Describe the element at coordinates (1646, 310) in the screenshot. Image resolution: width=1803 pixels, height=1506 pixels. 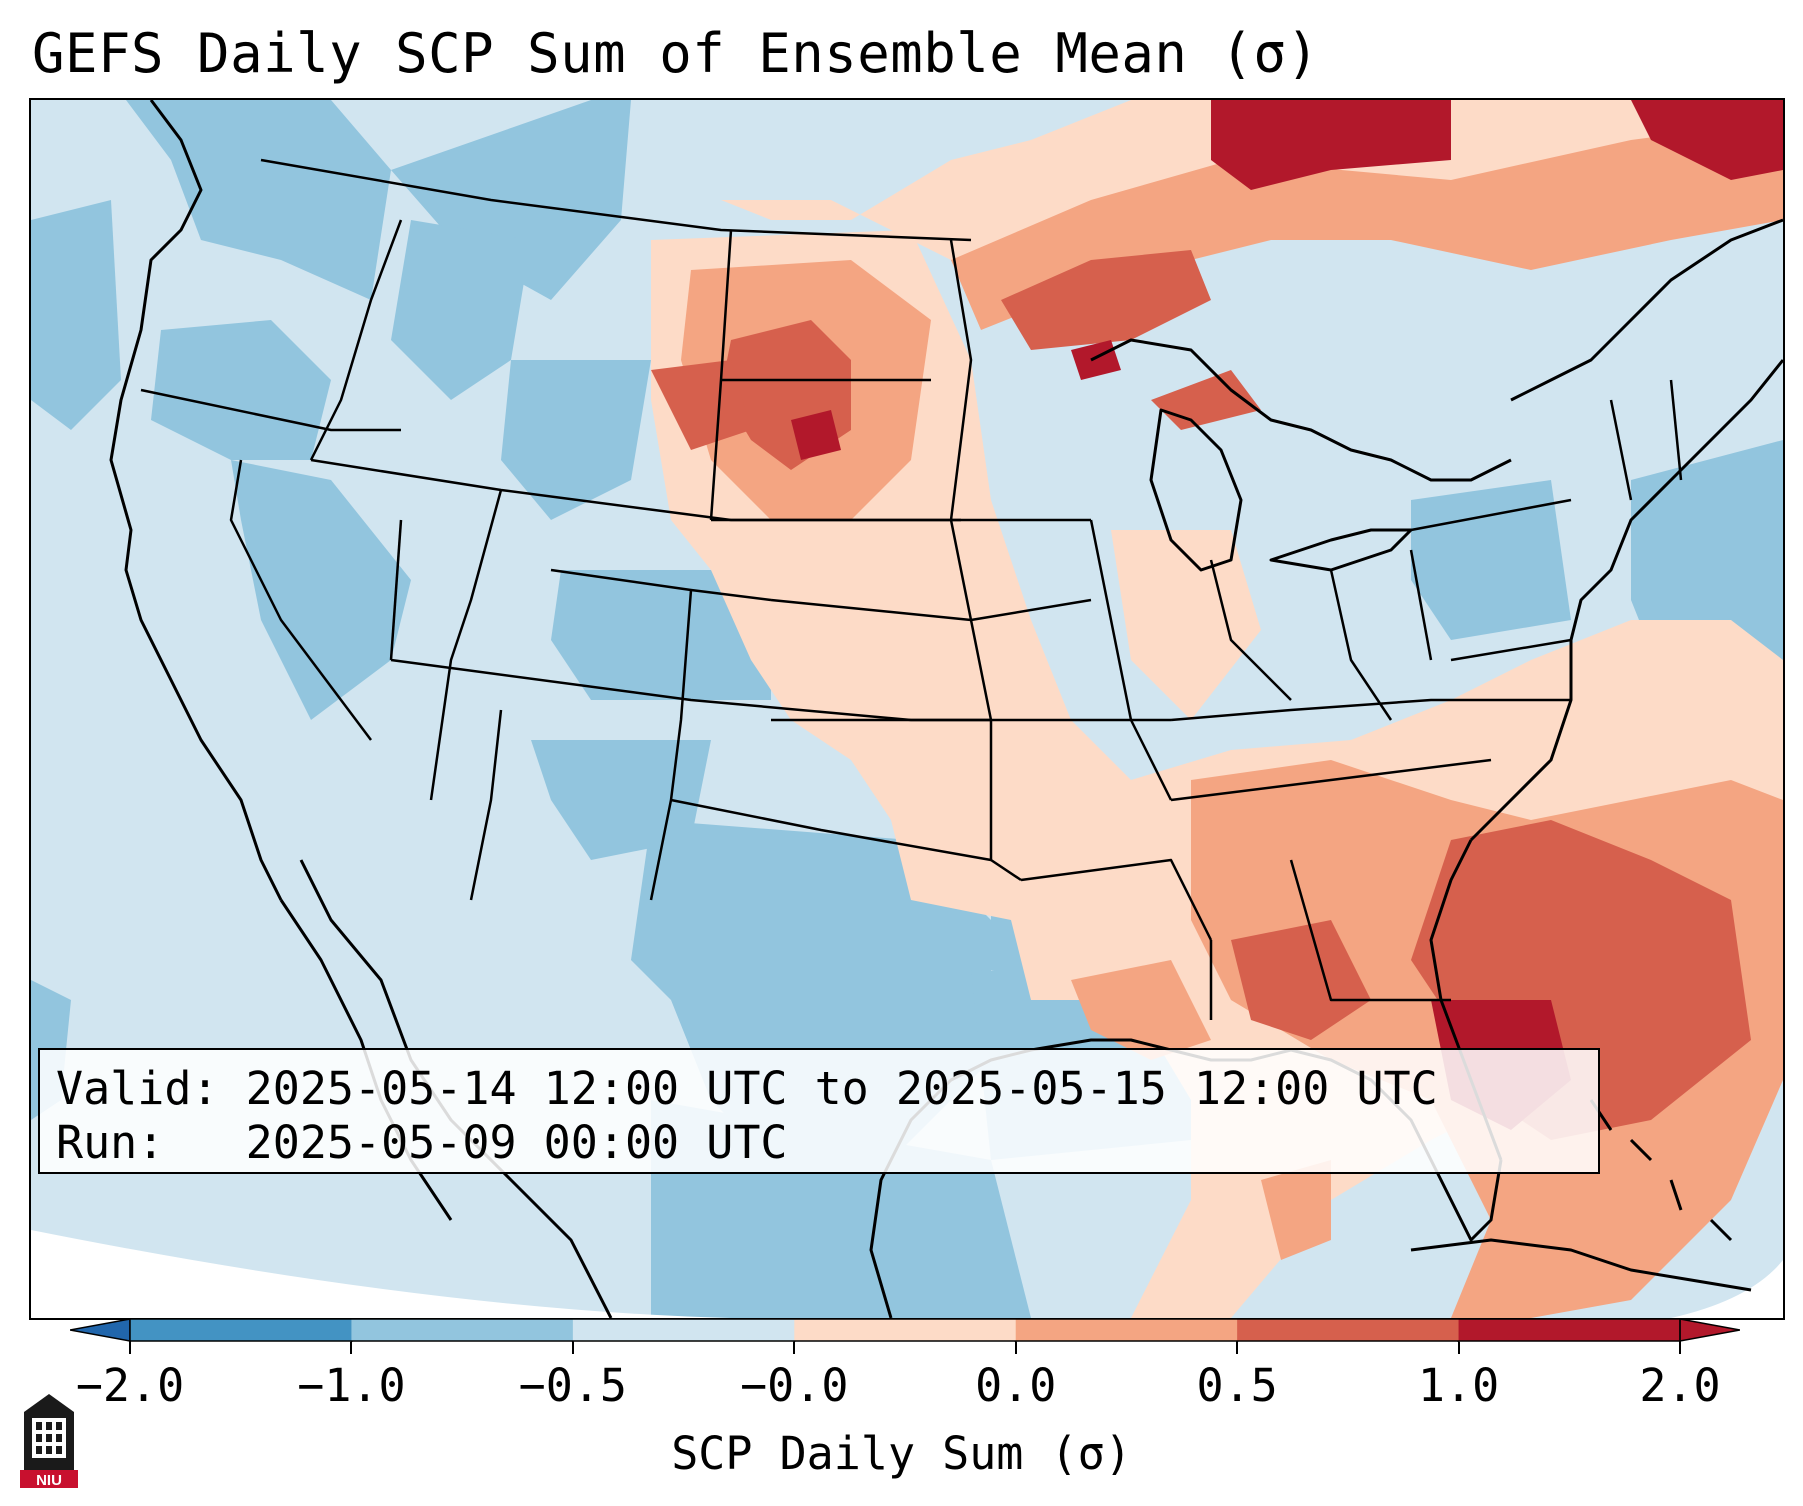
I see `canada-east` at that location.